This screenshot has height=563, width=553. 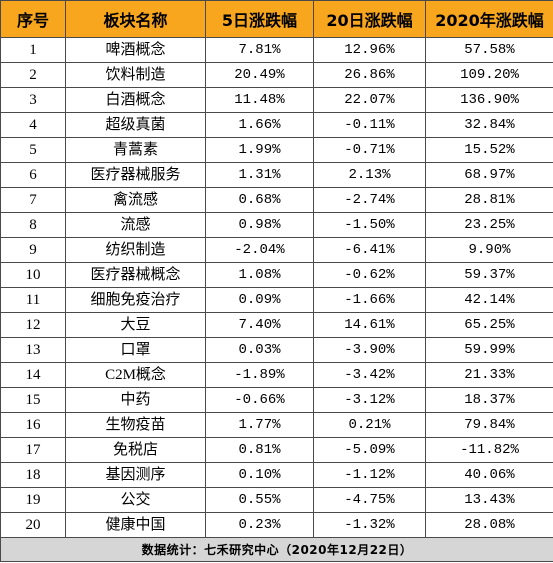 What do you see at coordinates (489, 275) in the screenshot?
I see `cell-chg-2020: 59.37%` at bounding box center [489, 275].